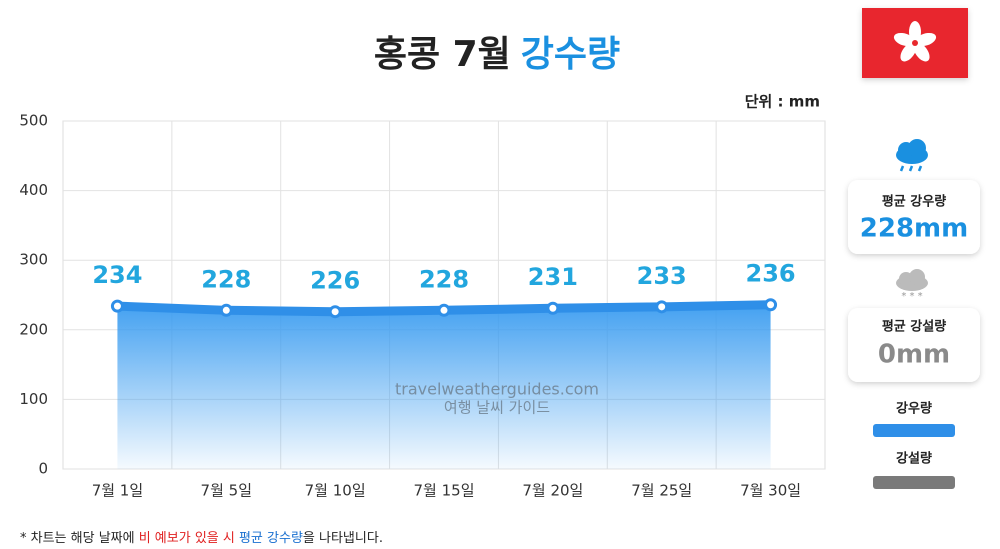 The height and width of the screenshot is (549, 1000). I want to click on legend-label: 강우량, so click(914, 409).